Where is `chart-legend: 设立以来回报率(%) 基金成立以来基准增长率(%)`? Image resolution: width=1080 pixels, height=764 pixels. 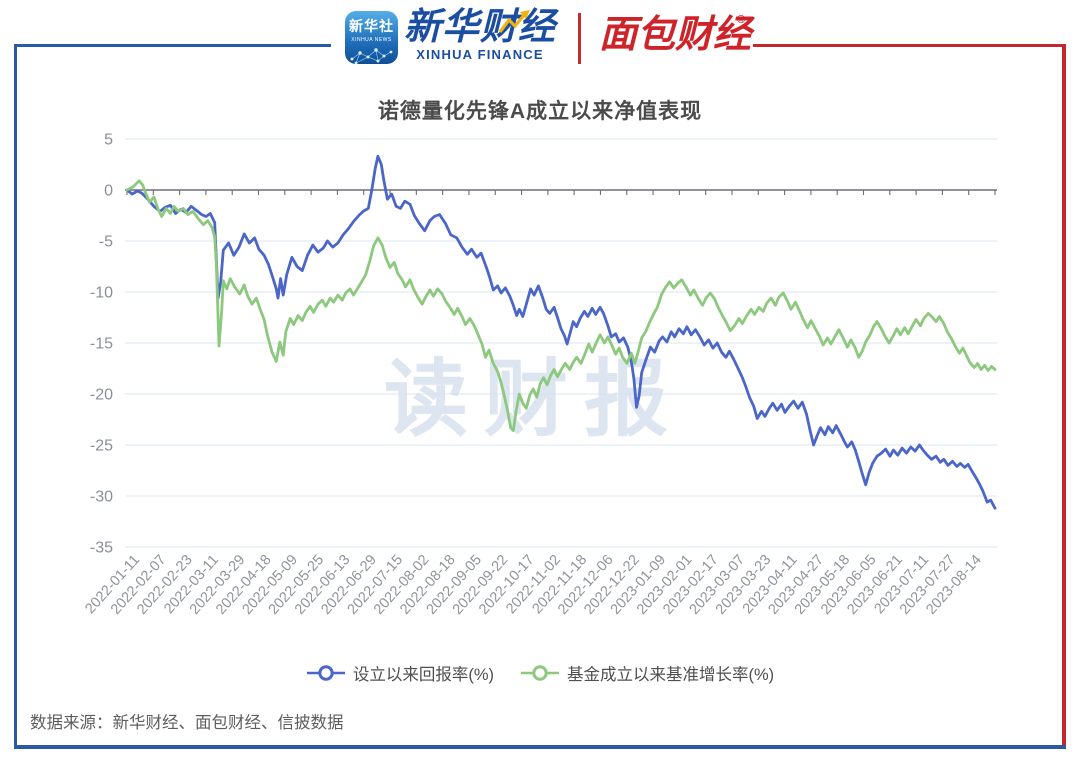 chart-legend: 设立以来回报率(%) 基金成立以来基准增长率(%) is located at coordinates (540, 673).